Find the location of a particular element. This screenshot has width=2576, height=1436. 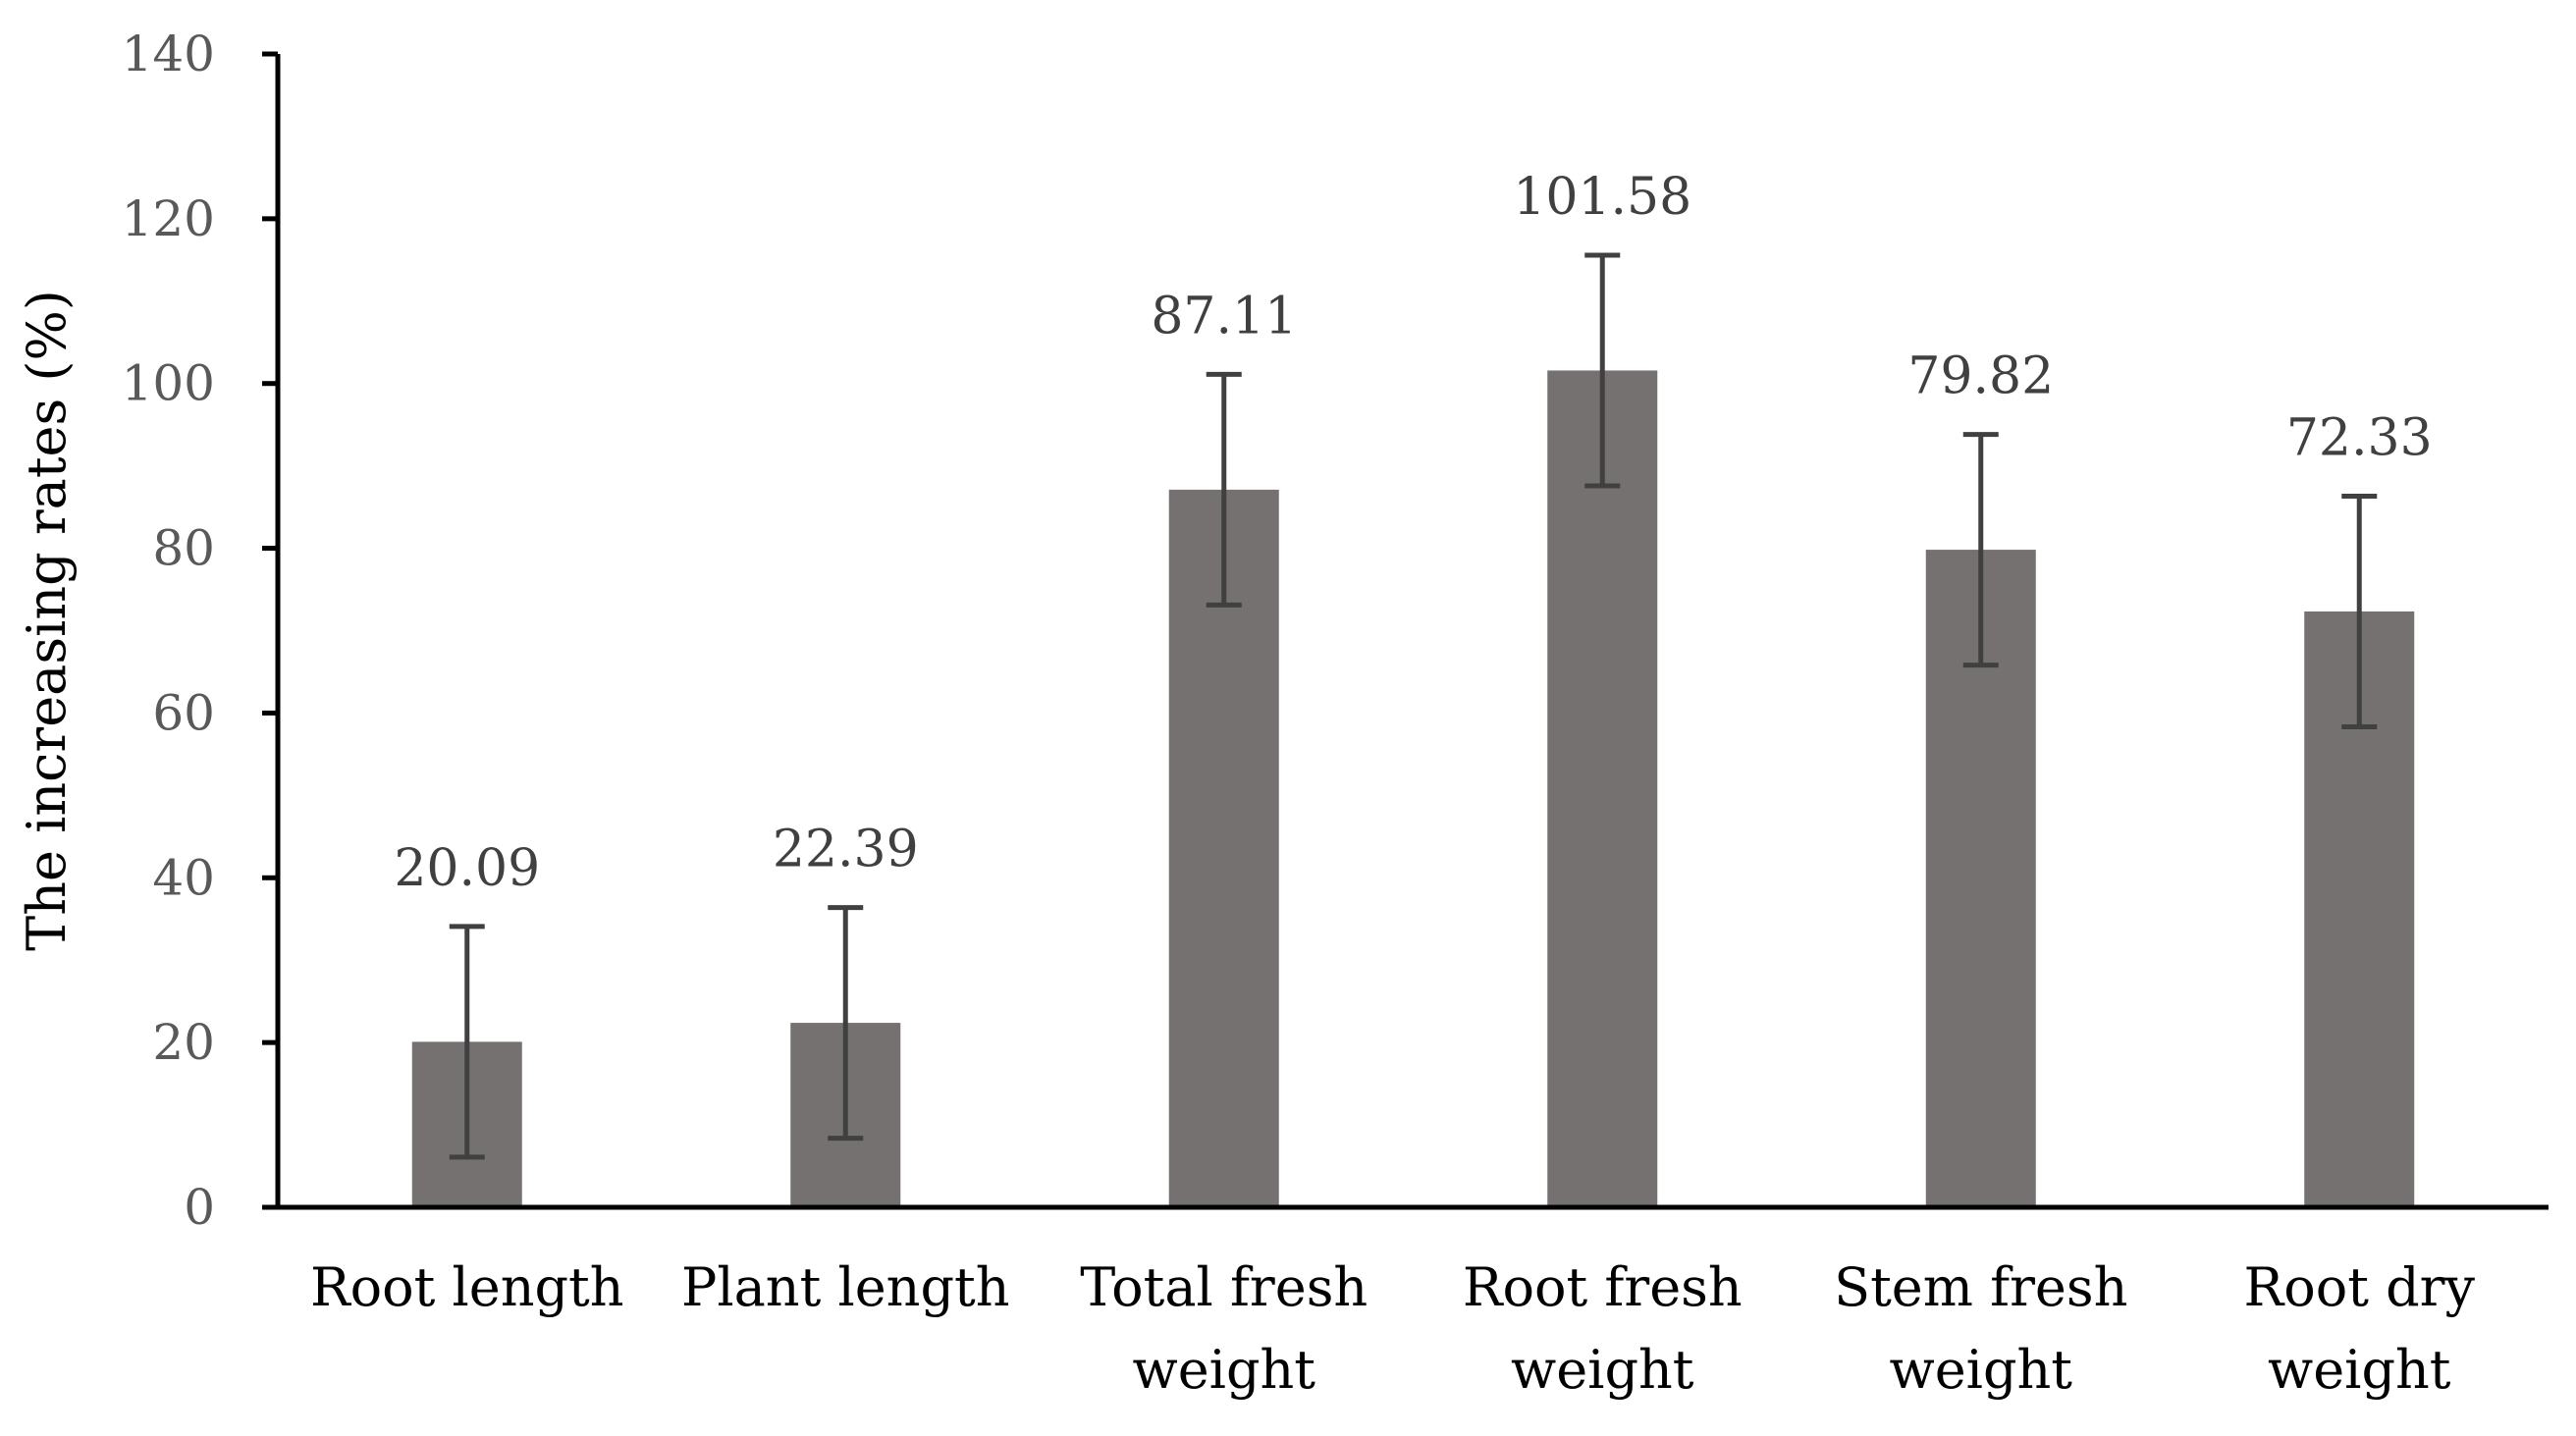

data-label-6: 72.33 is located at coordinates (2359, 437).